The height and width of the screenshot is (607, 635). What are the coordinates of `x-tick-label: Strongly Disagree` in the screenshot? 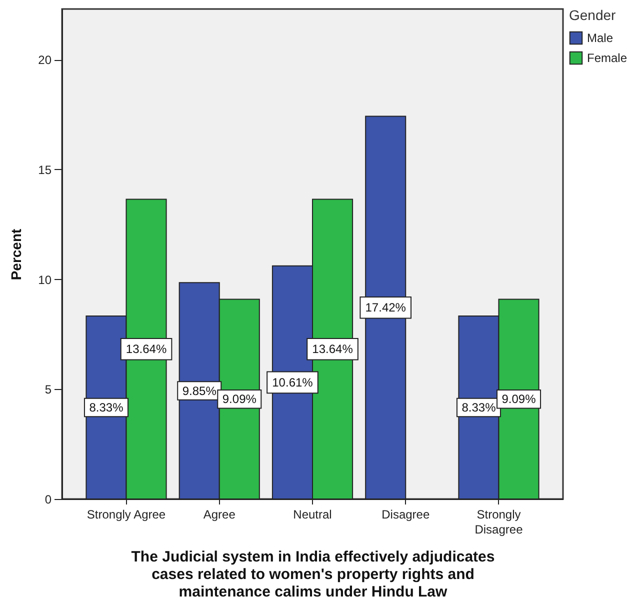 It's located at (499, 522).